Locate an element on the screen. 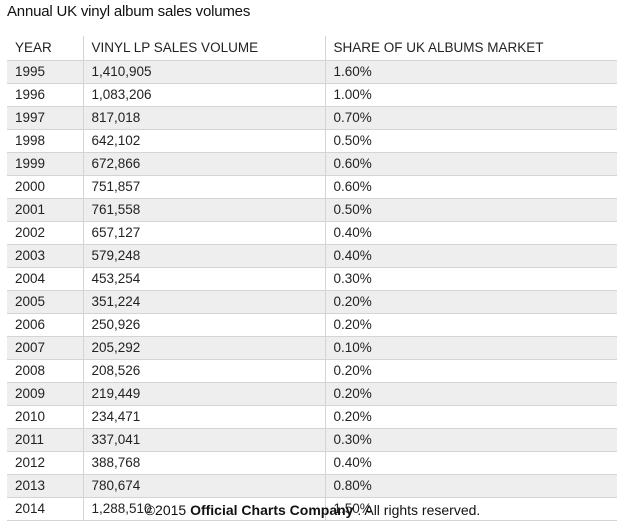  table-row: 1995 1,410,905 1.60% is located at coordinates (312, 72).